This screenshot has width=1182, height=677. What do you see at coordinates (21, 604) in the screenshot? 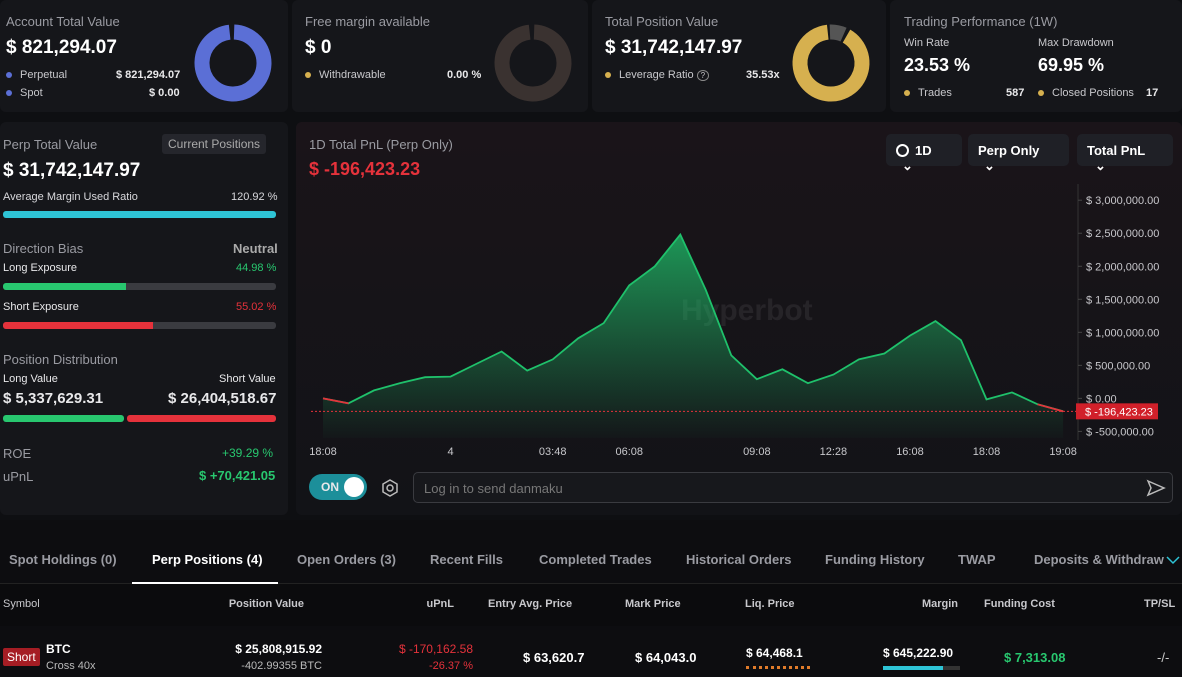
I see `column-header: Symbol` at bounding box center [21, 604].